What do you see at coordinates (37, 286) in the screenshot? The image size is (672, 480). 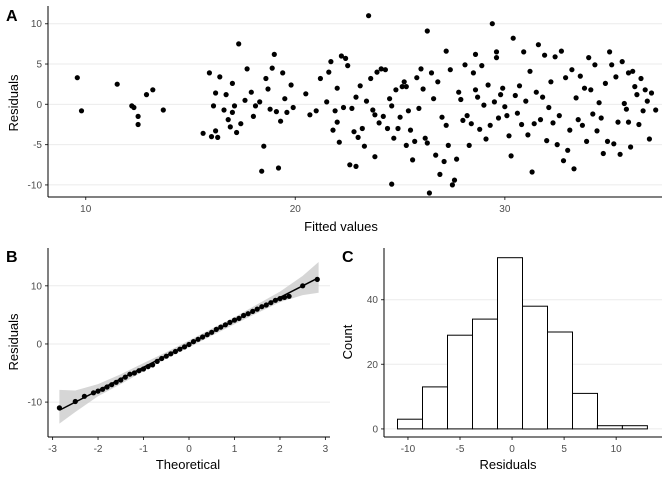 I see `y-tick-label-b-2: 10` at bounding box center [37, 286].